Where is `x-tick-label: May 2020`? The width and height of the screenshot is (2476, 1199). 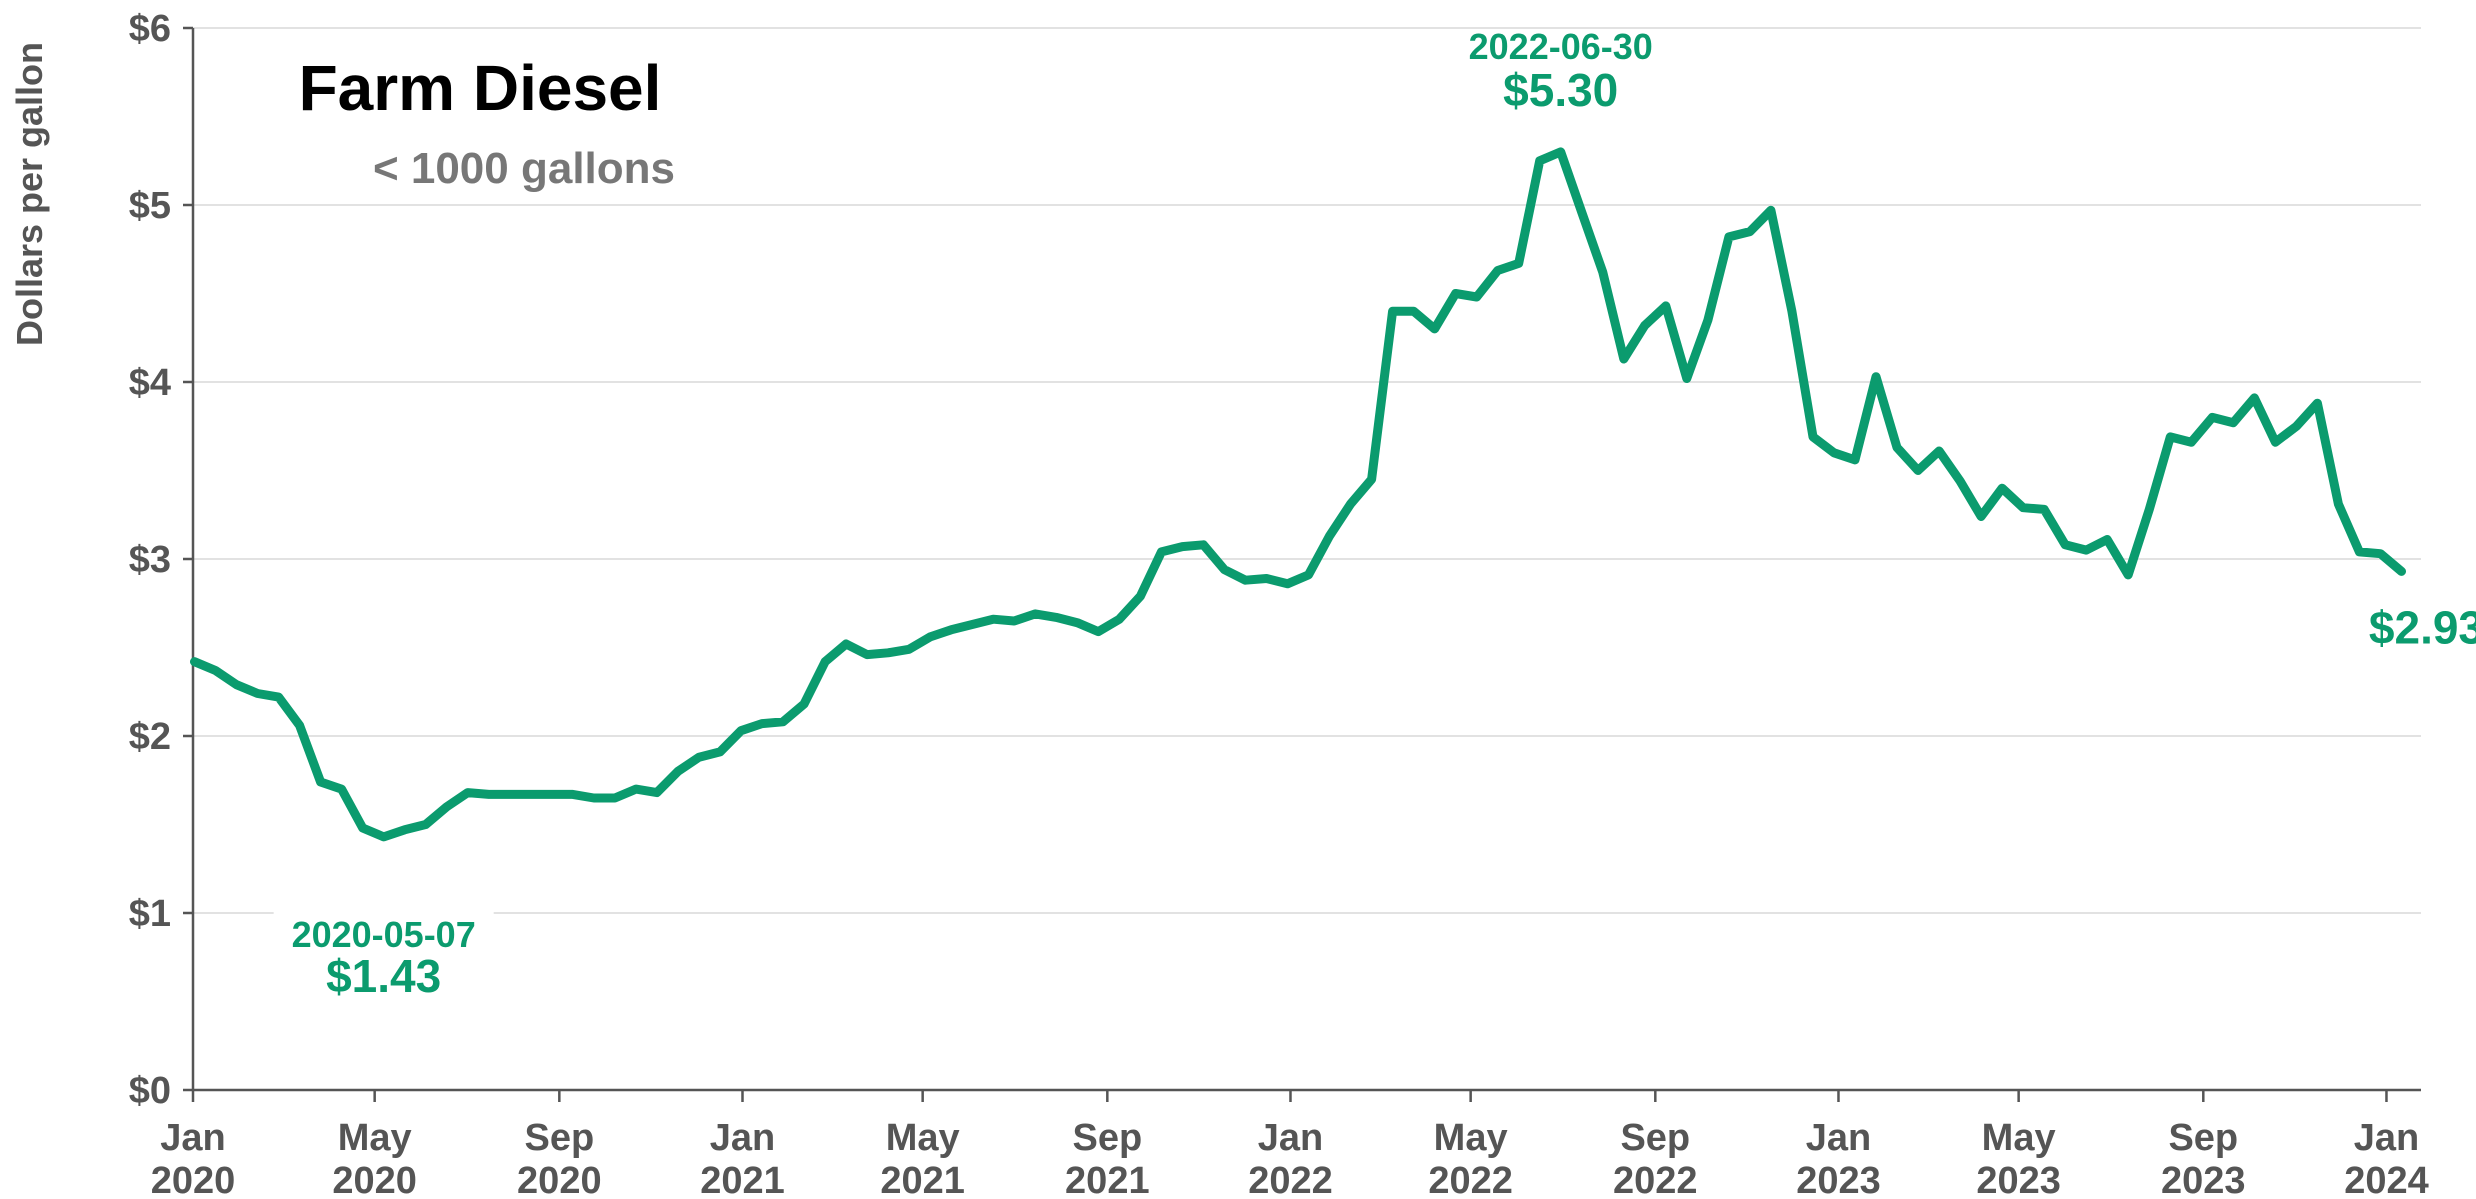
x-tick-label: May 2020 is located at coordinates (374, 1158).